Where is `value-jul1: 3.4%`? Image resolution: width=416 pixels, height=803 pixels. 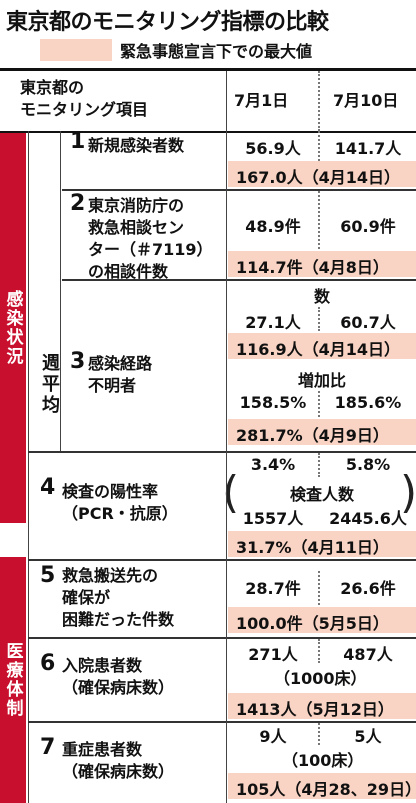 value-jul1: 3.4% is located at coordinates (273, 464).